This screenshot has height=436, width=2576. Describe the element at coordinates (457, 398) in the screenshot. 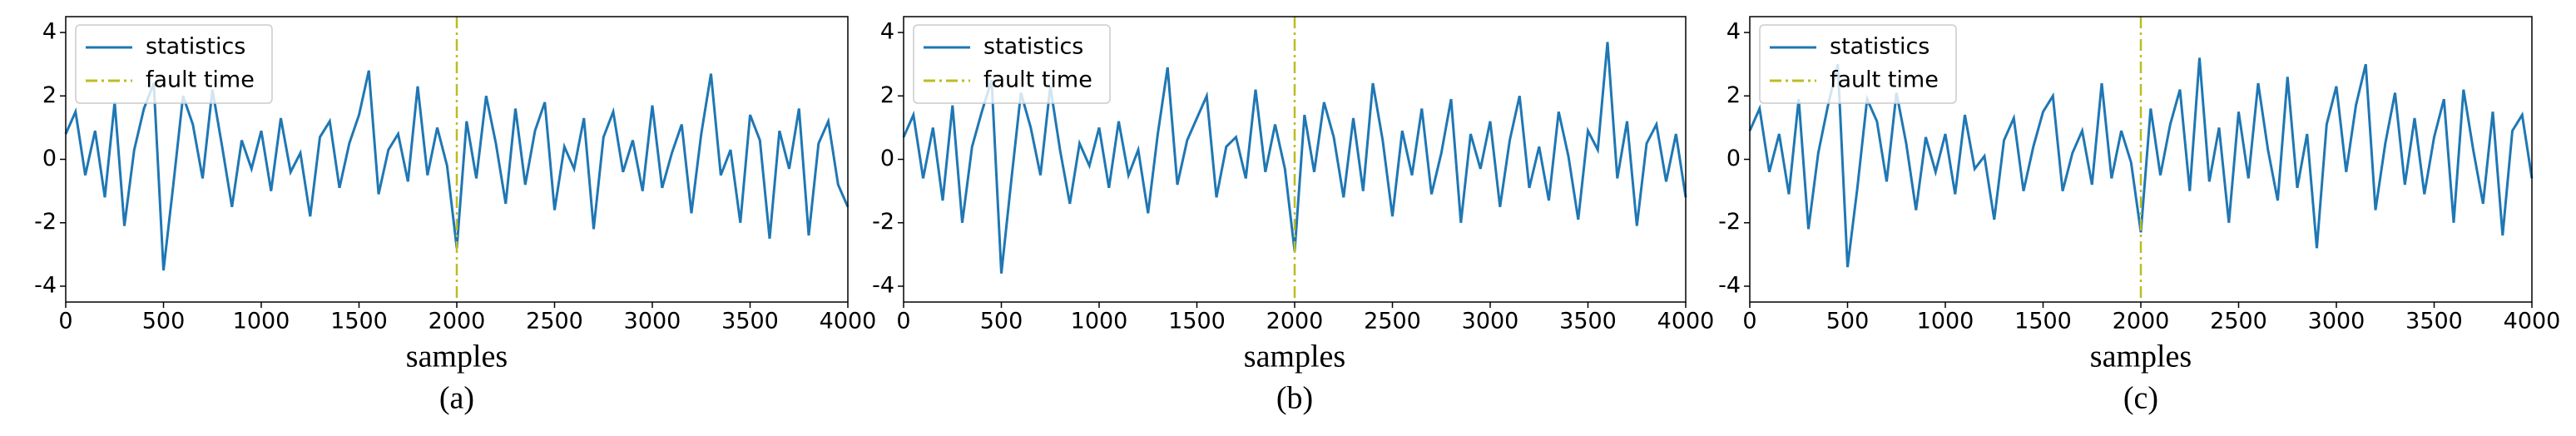

I see `panel-caption: (a)` at that location.